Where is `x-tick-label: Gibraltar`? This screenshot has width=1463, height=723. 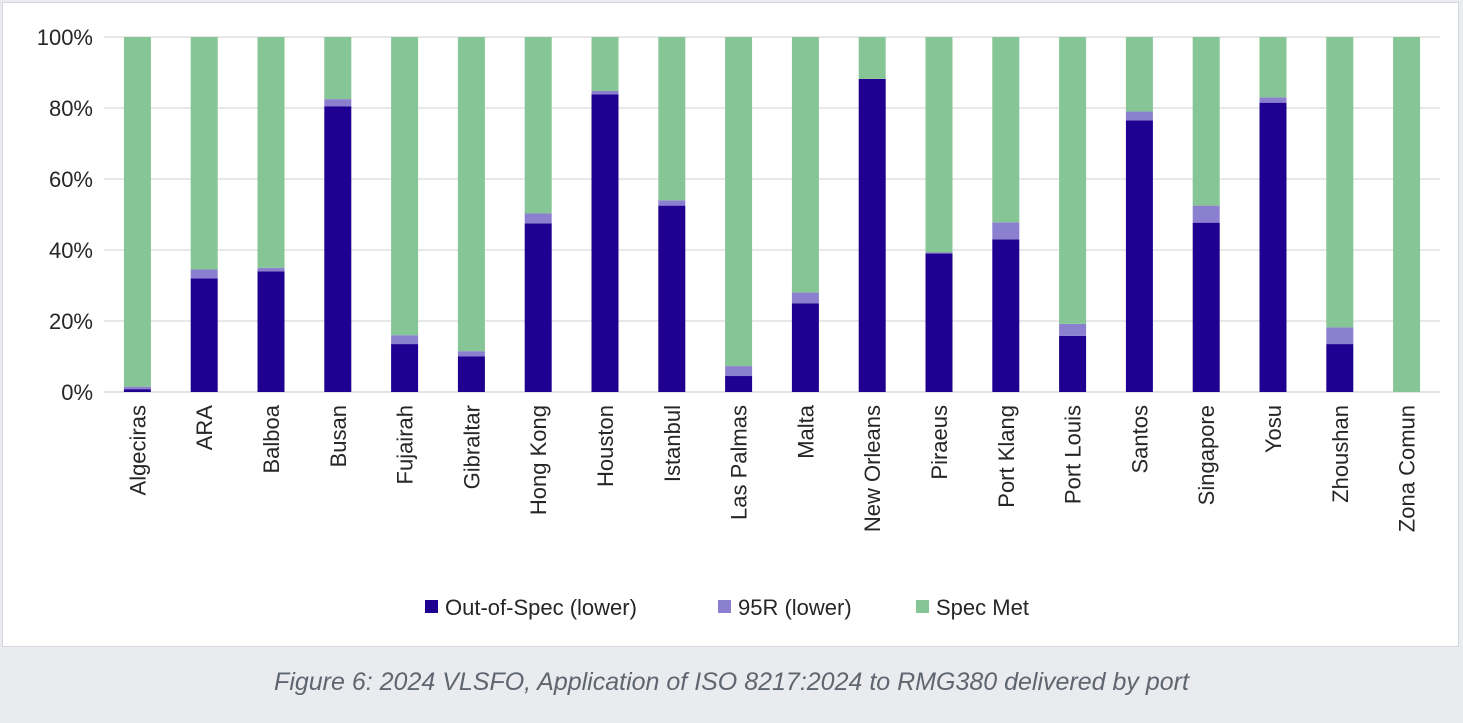 x-tick-label: Gibraltar is located at coordinates (471, 447).